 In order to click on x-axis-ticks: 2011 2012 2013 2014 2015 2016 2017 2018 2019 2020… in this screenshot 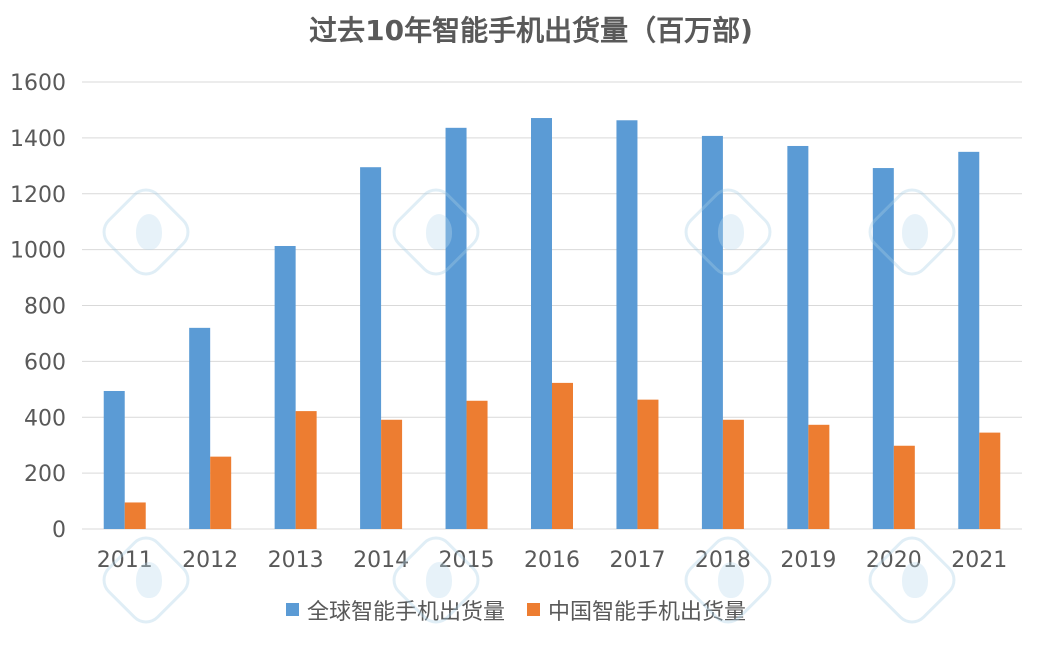, I will do `click(552, 560)`.